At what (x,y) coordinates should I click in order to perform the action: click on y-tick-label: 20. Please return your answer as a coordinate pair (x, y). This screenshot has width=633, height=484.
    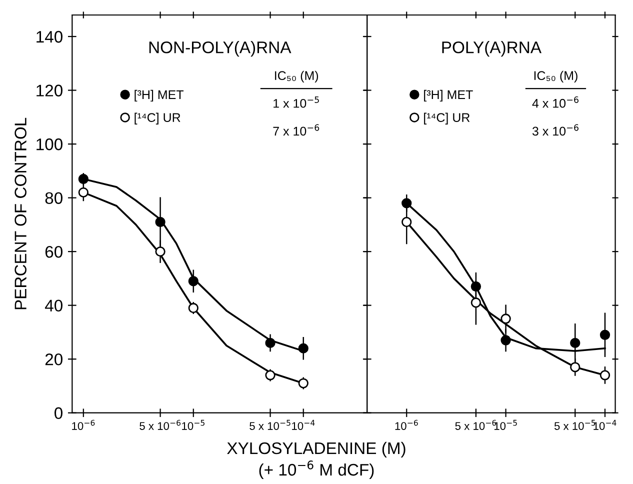
    Looking at the image, I should click on (53, 359).